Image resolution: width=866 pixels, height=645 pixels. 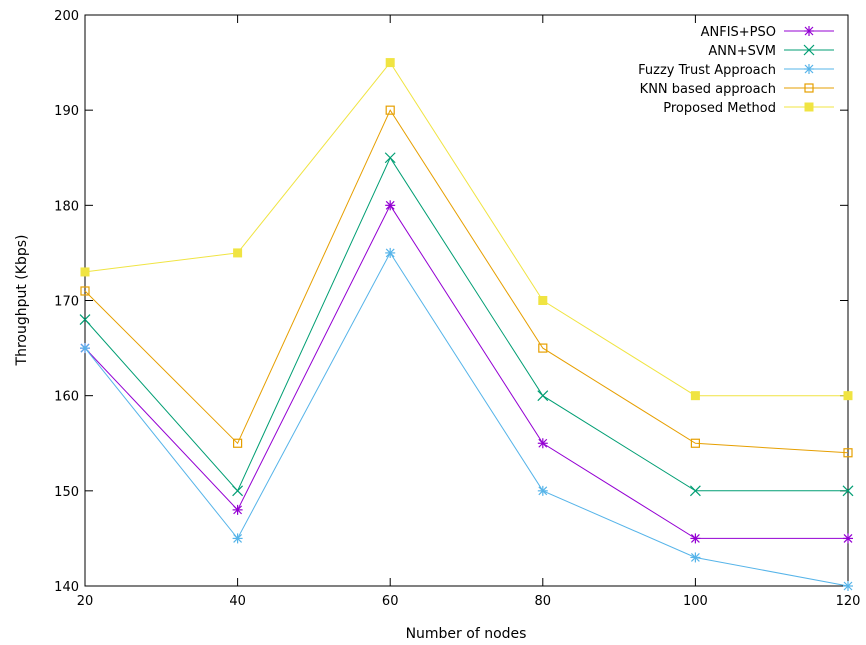 I want to click on y-tick-label: 180, so click(x=66, y=206).